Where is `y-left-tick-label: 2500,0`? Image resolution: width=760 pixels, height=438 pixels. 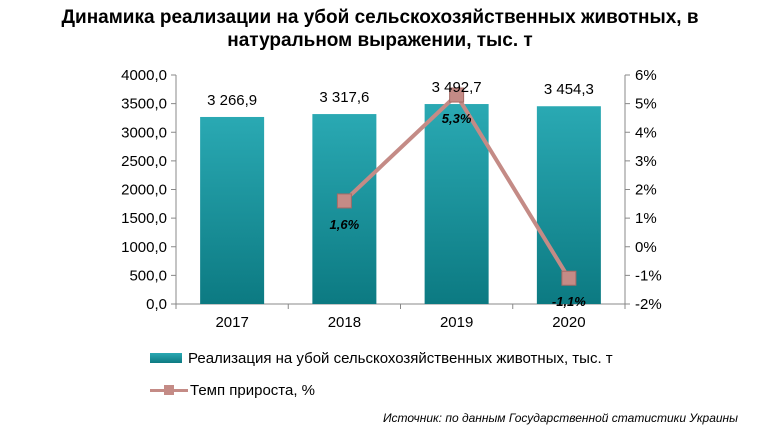
y-left-tick-label: 2500,0 is located at coordinates (144, 161).